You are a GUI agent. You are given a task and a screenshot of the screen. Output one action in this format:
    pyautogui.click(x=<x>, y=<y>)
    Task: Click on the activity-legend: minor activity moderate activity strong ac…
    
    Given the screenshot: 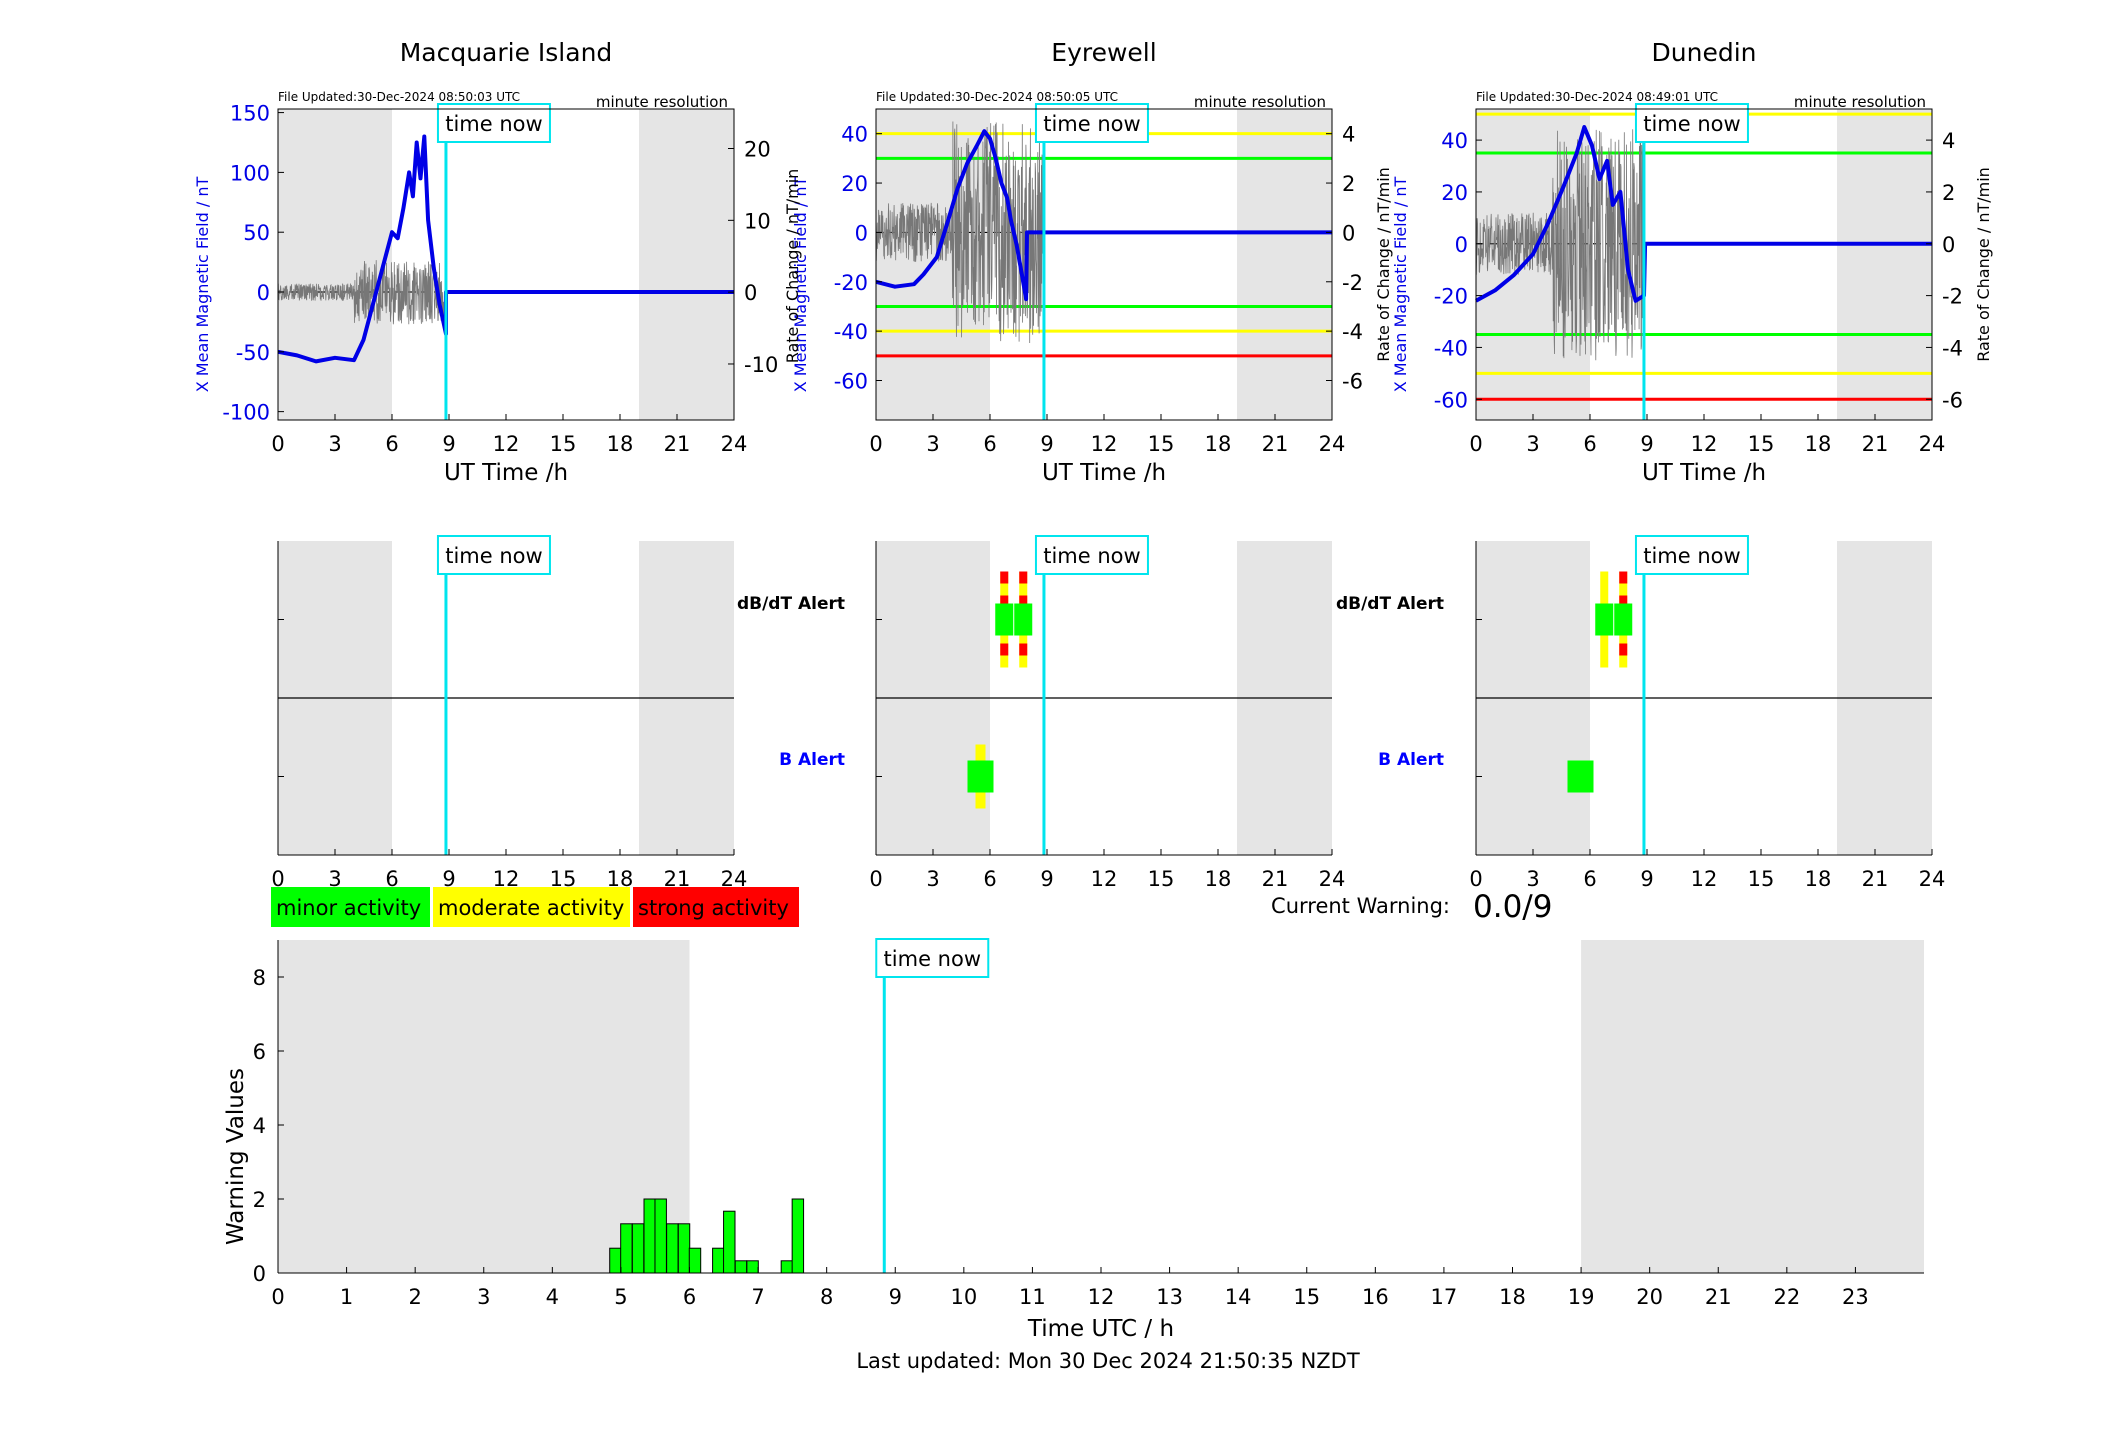 What is the action you would take?
    pyautogui.click(x=535, y=907)
    